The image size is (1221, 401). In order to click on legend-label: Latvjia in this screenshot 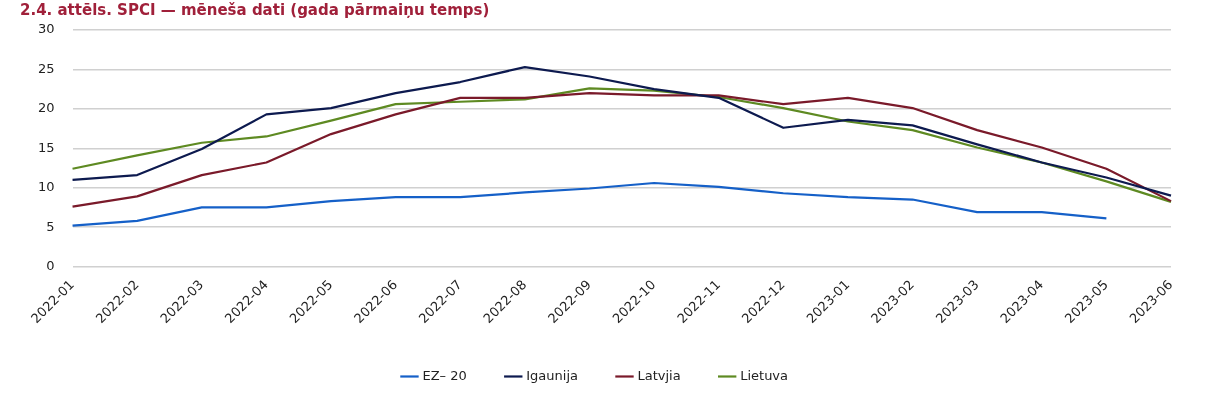, I will do `click(659, 375)`.